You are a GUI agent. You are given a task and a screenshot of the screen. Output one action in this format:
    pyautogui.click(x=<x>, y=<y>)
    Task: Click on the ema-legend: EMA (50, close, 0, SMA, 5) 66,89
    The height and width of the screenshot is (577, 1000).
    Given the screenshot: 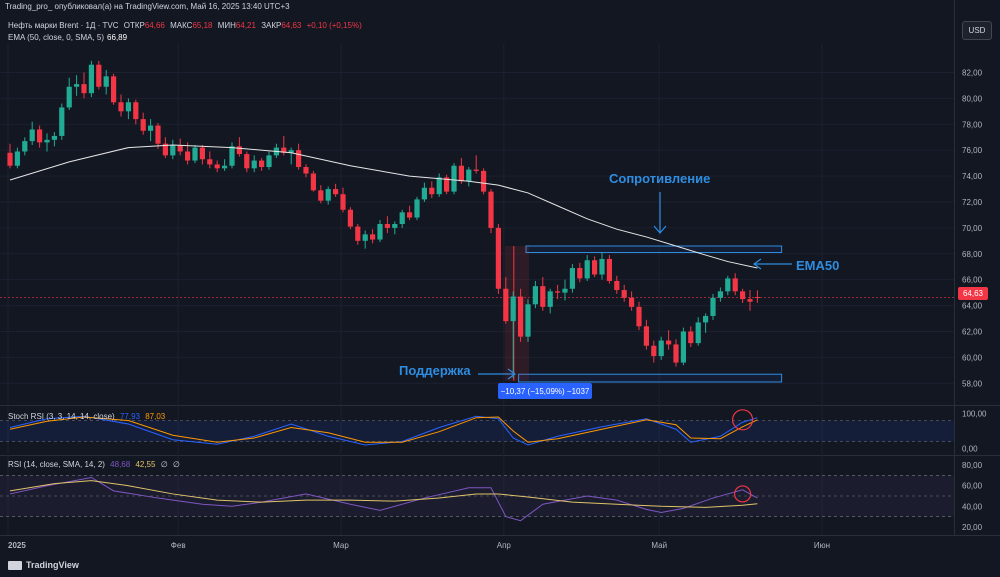 What is the action you would take?
    pyautogui.click(x=67, y=37)
    